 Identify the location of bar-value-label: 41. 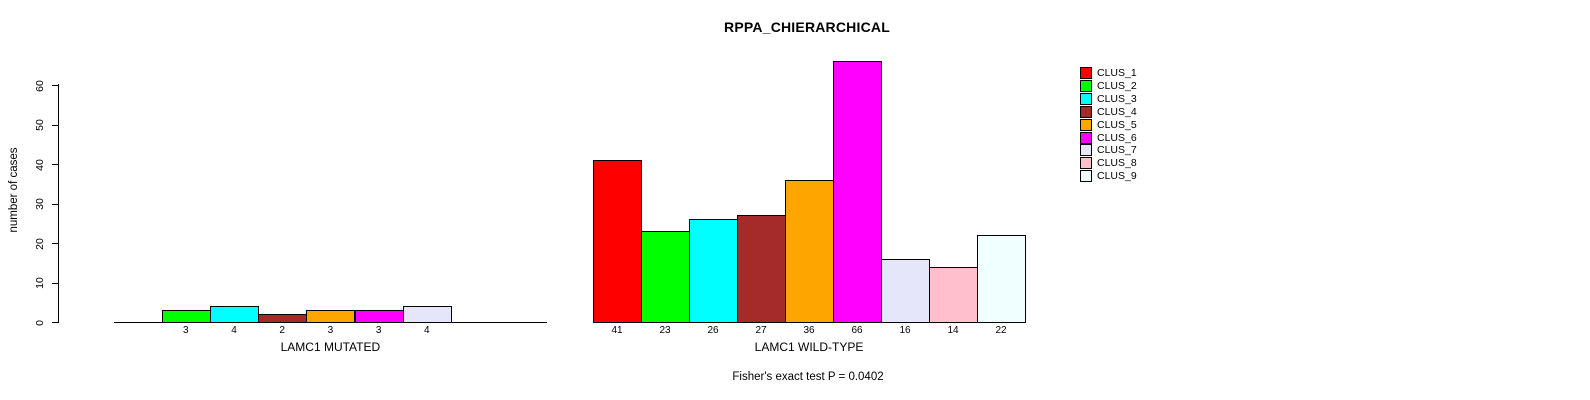
(617, 330).